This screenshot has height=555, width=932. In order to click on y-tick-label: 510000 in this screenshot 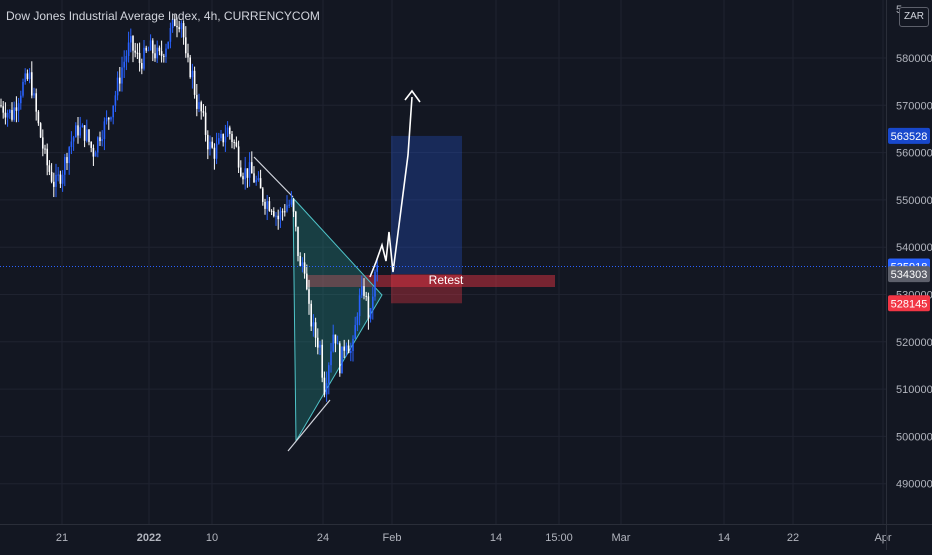, I will do `click(914, 390)`.